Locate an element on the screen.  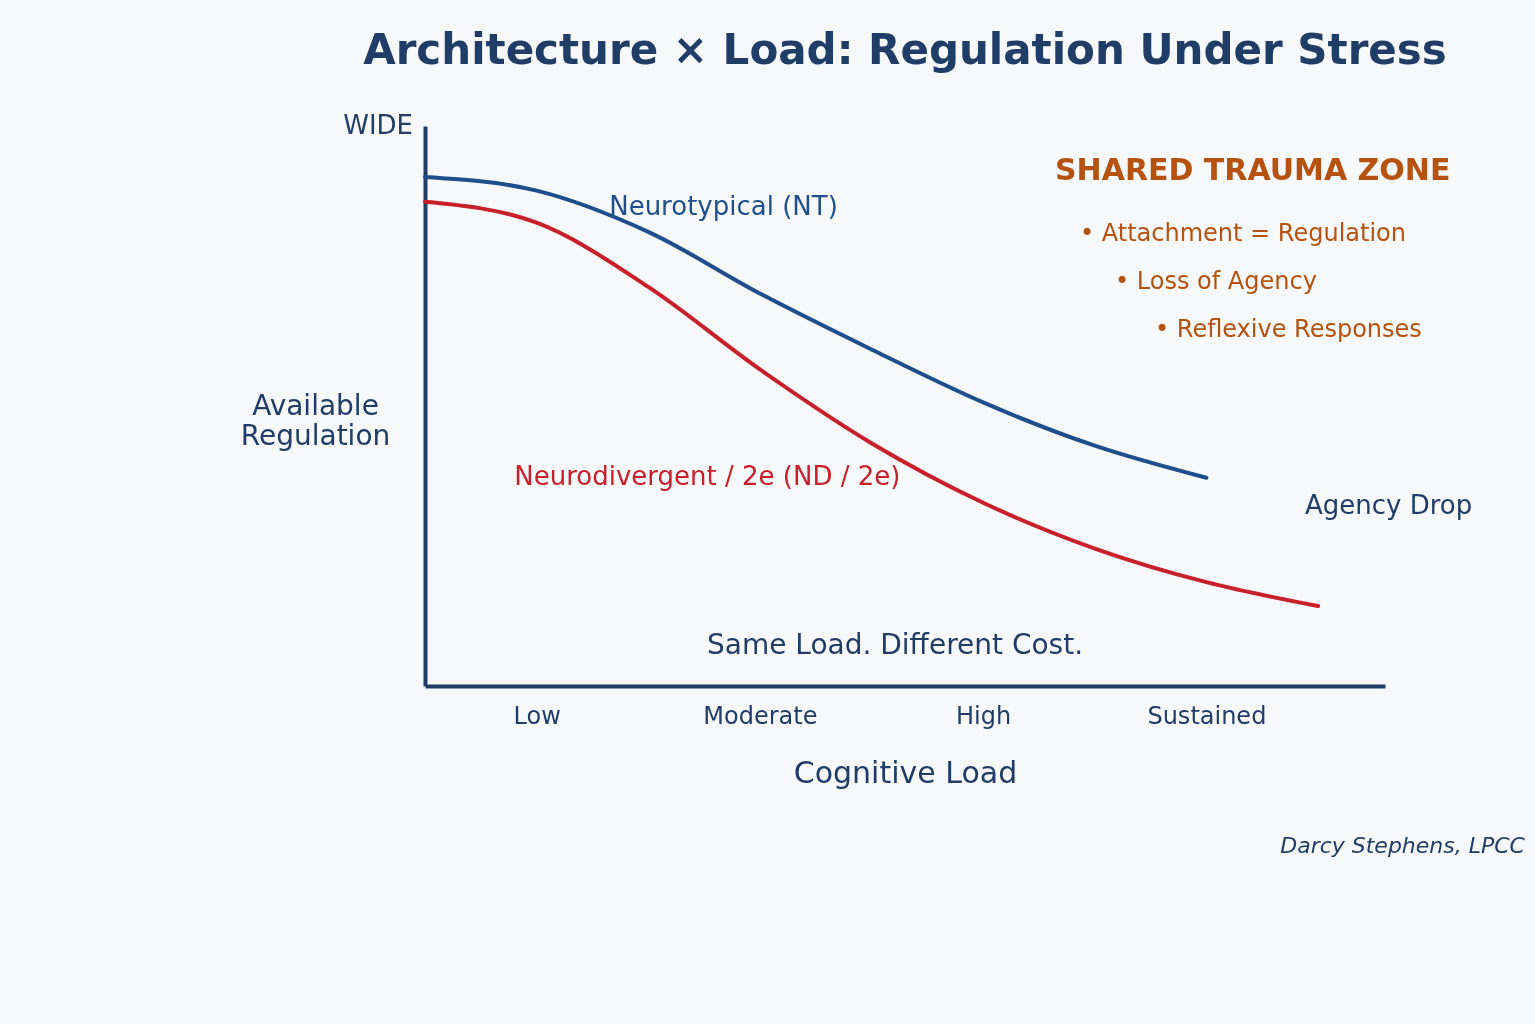
annotation: SHARED TRAUMA ZONE is located at coordinates (1253, 169).